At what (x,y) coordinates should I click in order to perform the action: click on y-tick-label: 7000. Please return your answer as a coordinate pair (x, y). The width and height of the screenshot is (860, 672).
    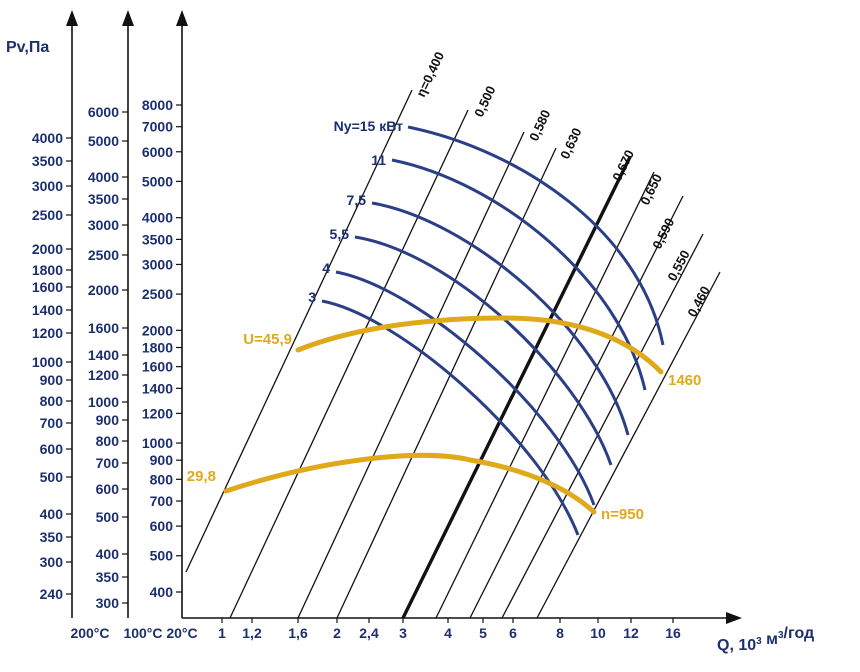
    Looking at the image, I should click on (157, 127).